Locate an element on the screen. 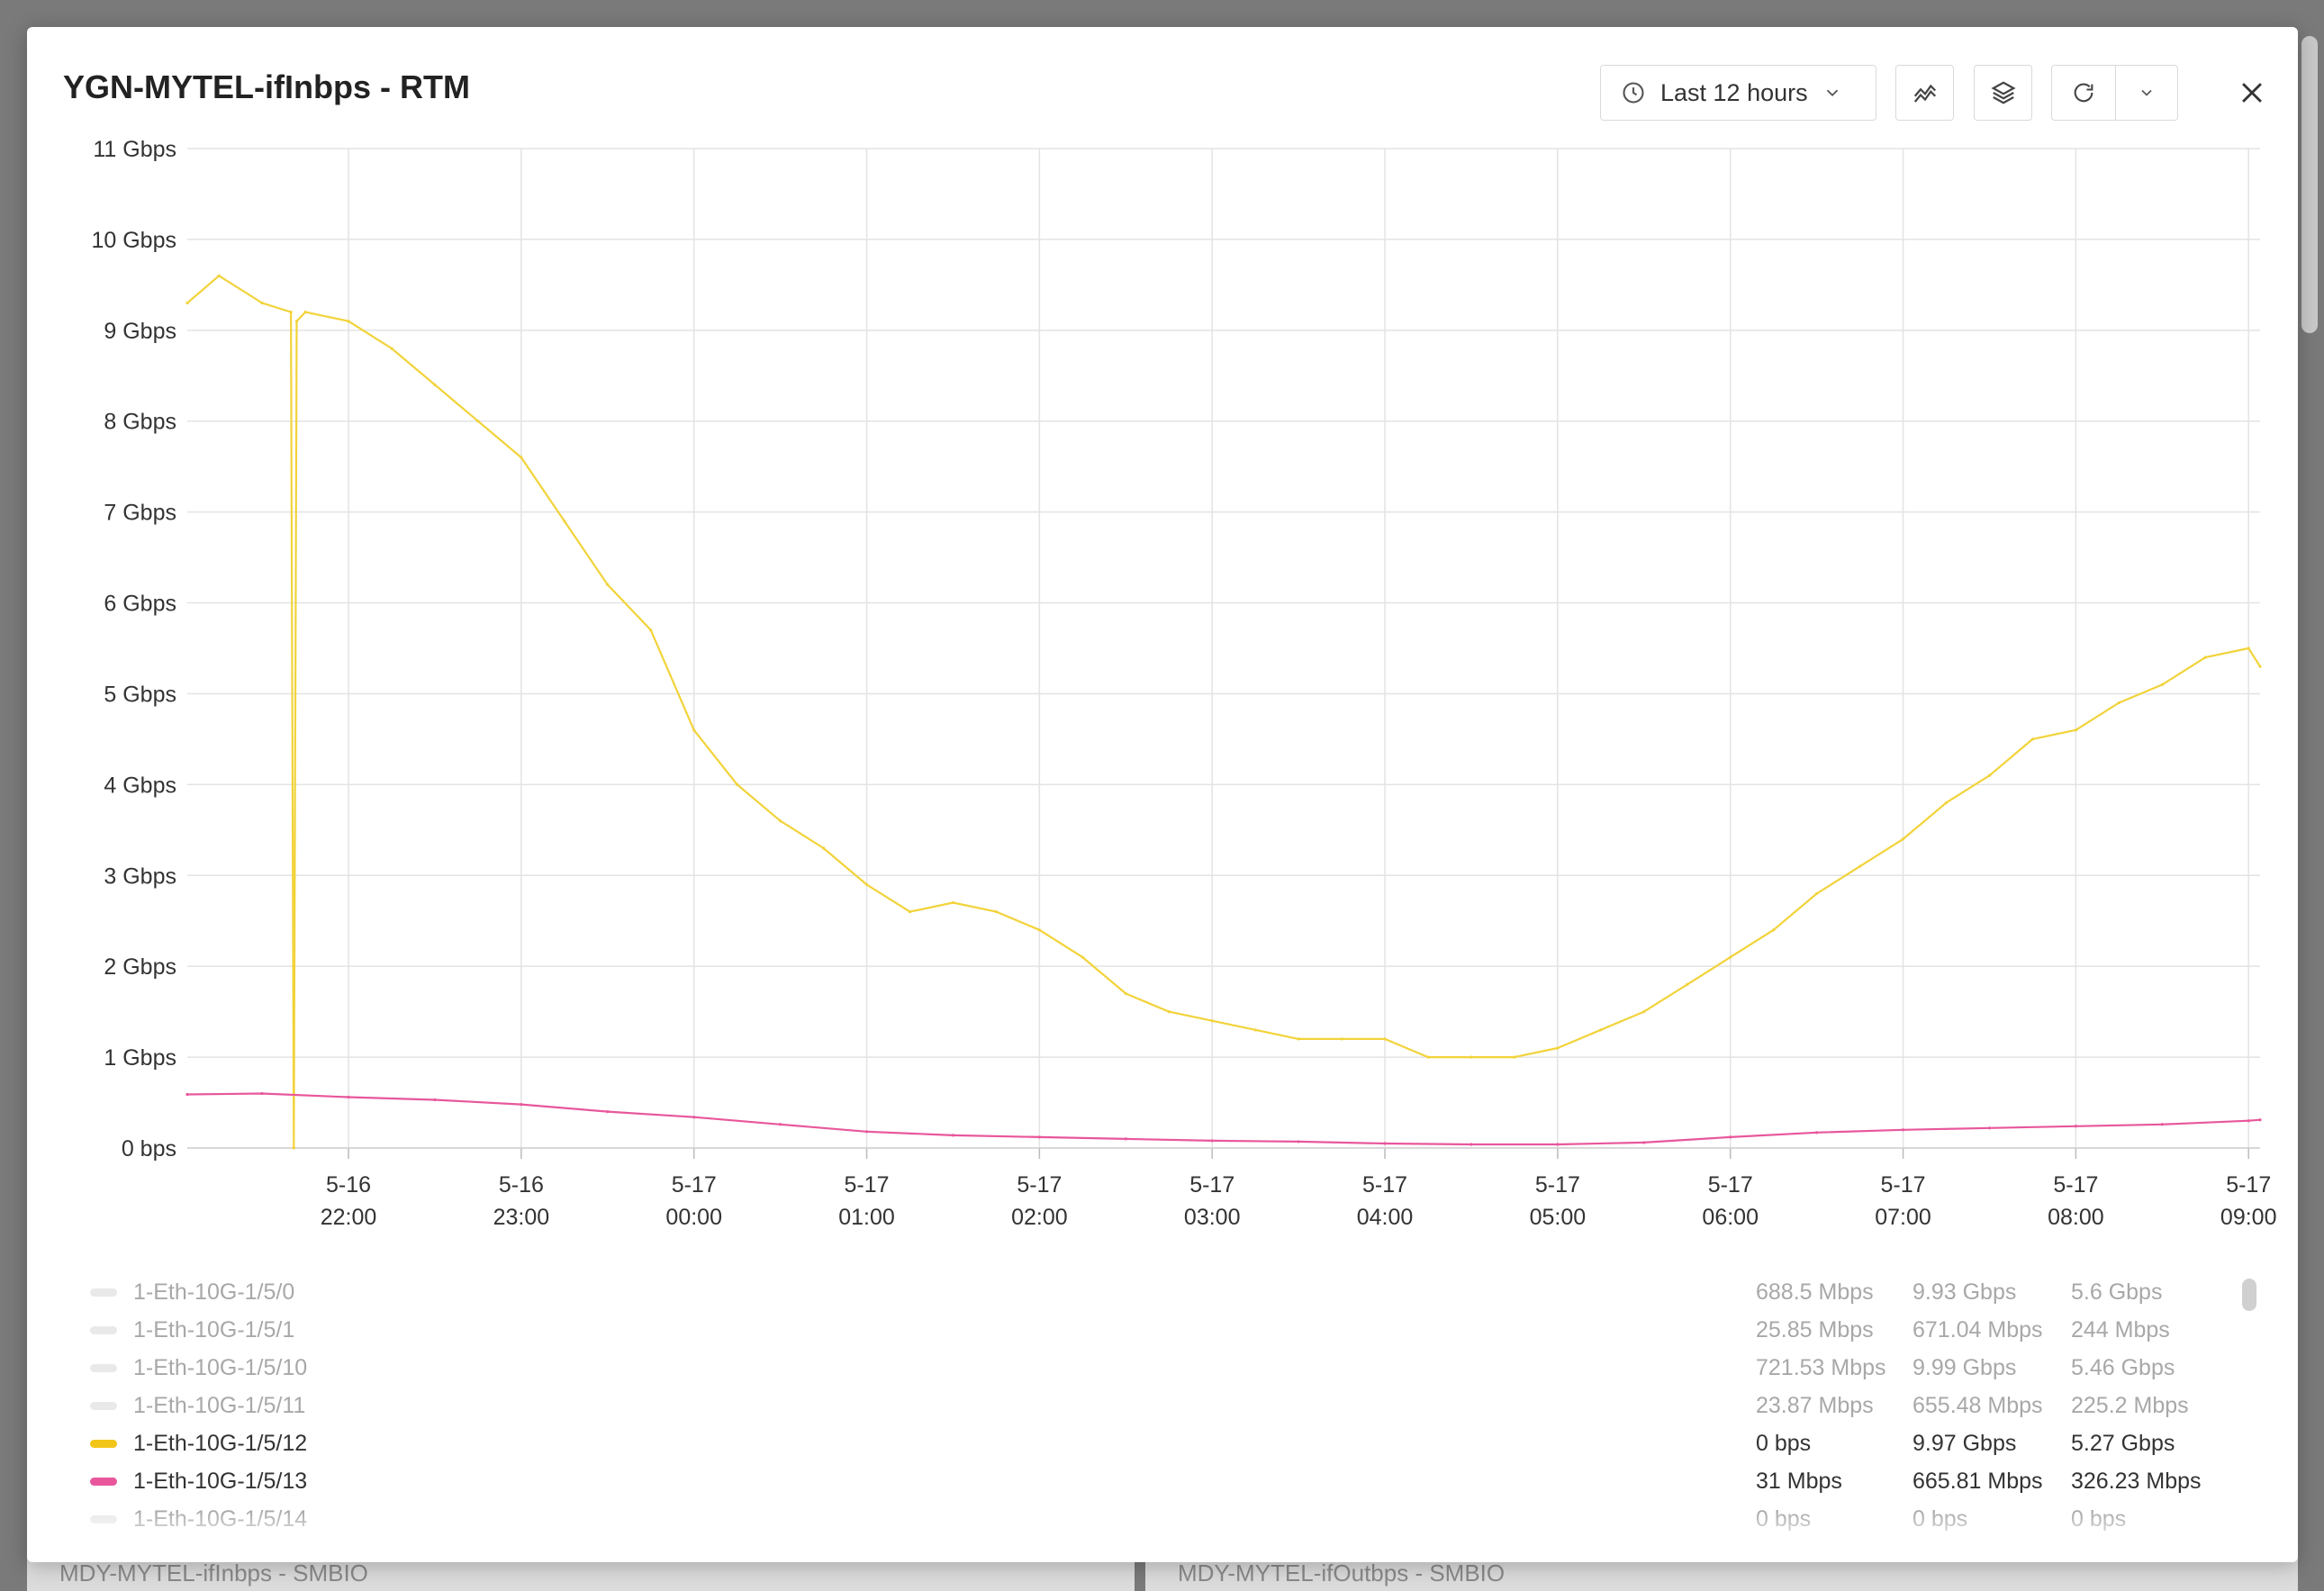 The width and height of the screenshot is (2324, 1591). refresh-button is located at coordinates (2083, 93).